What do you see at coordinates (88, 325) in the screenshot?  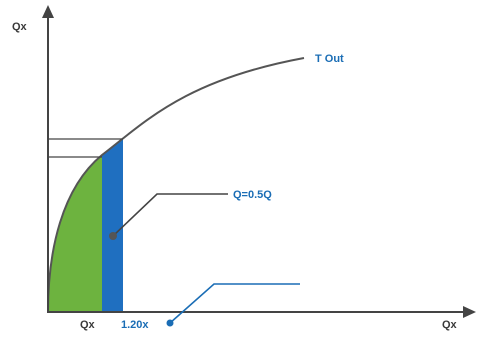 I see `x-tick-label-qx: Qx` at bounding box center [88, 325].